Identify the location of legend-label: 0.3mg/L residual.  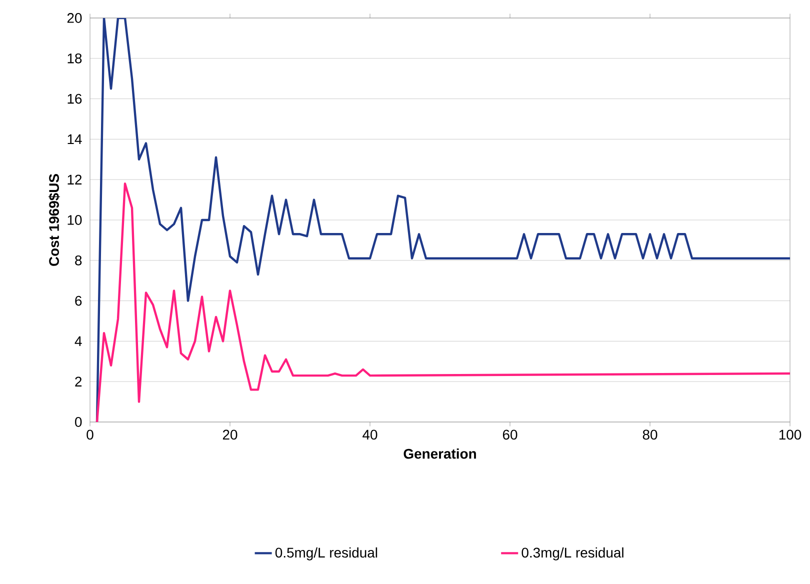
(573, 553).